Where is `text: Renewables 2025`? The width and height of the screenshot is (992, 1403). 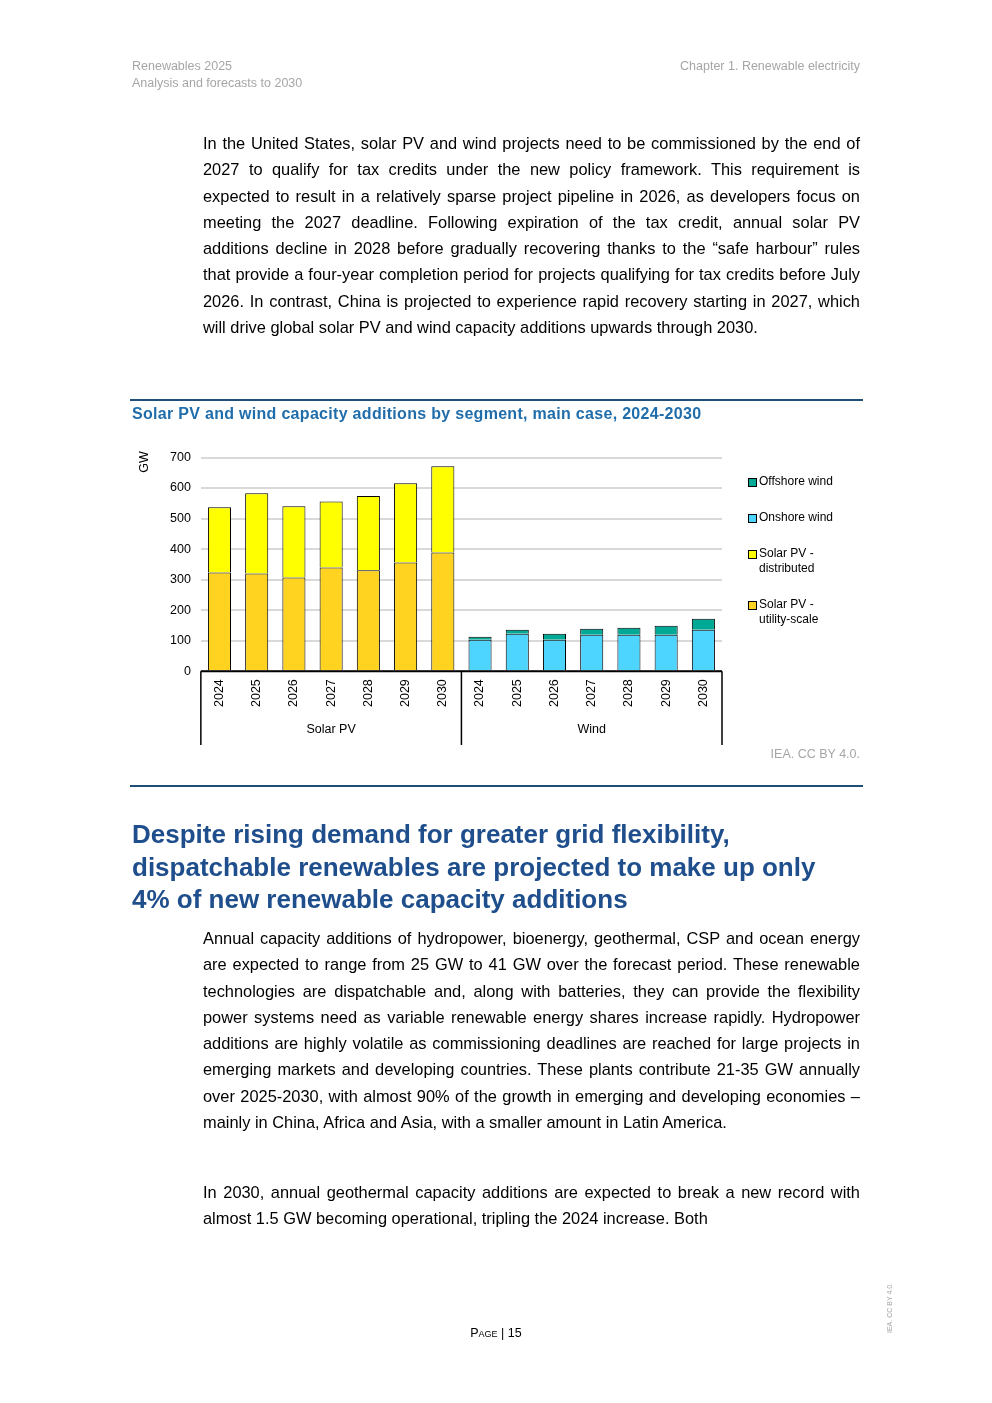 text: Renewables 2025 is located at coordinates (182, 66).